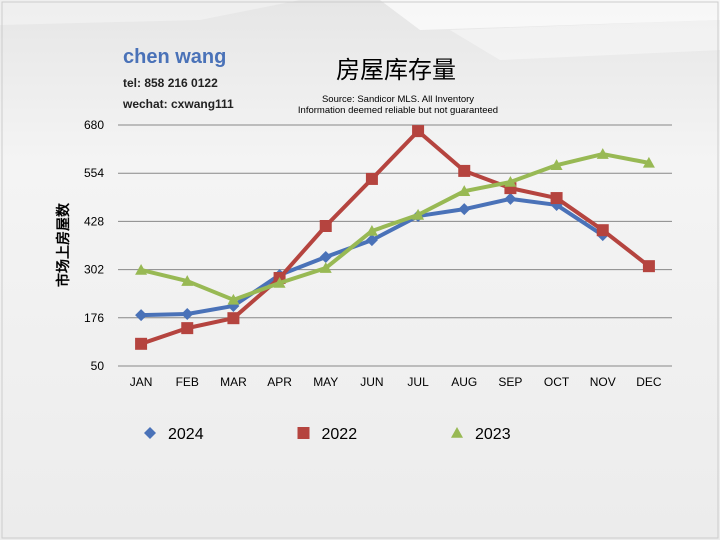 This screenshot has width=720, height=540. What do you see at coordinates (360, 30) in the screenshot?
I see `decor-stripes` at bounding box center [360, 30].